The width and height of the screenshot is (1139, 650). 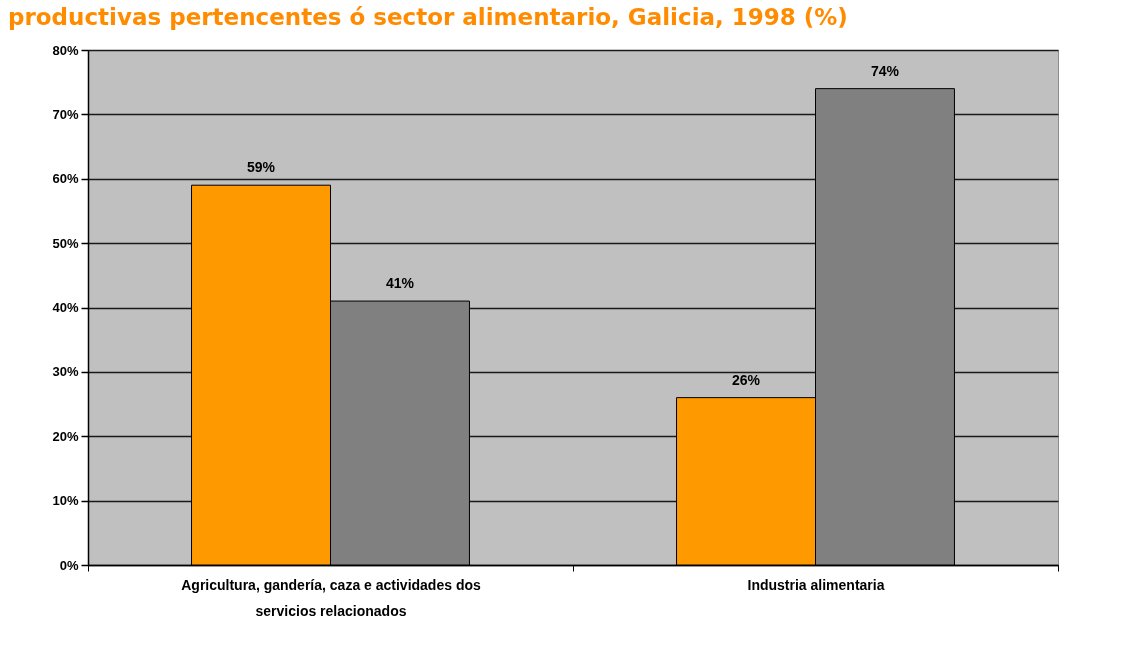 What do you see at coordinates (65, 372) in the screenshot?
I see `y-tick-label: 30%` at bounding box center [65, 372].